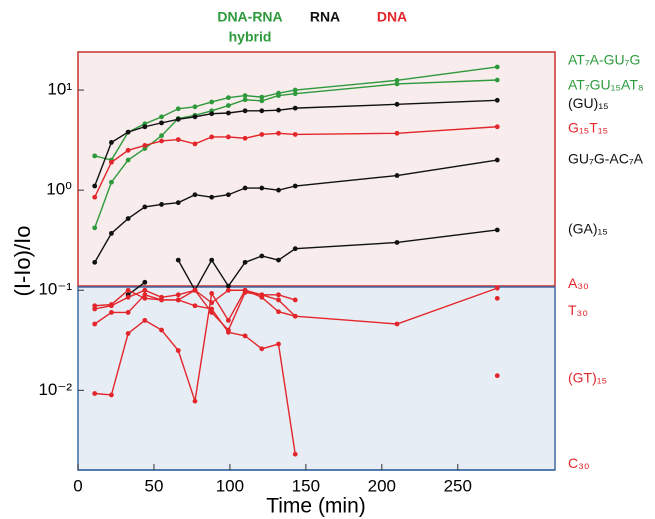 This screenshot has width=655, height=519. Describe the element at coordinates (153, 485) in the screenshot. I see `x-tick-label: 50` at that location.